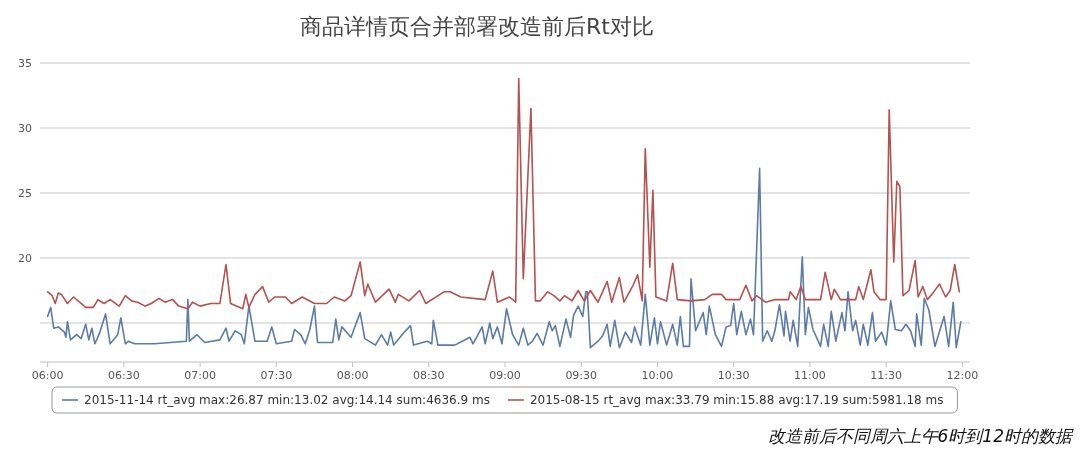 This screenshot has height=458, width=1080. I want to click on legend-label: 2015-08-15 rt_avg max:33.79 min:15.88 avg:17.19 sum:5981.18 ms, so click(736, 400).